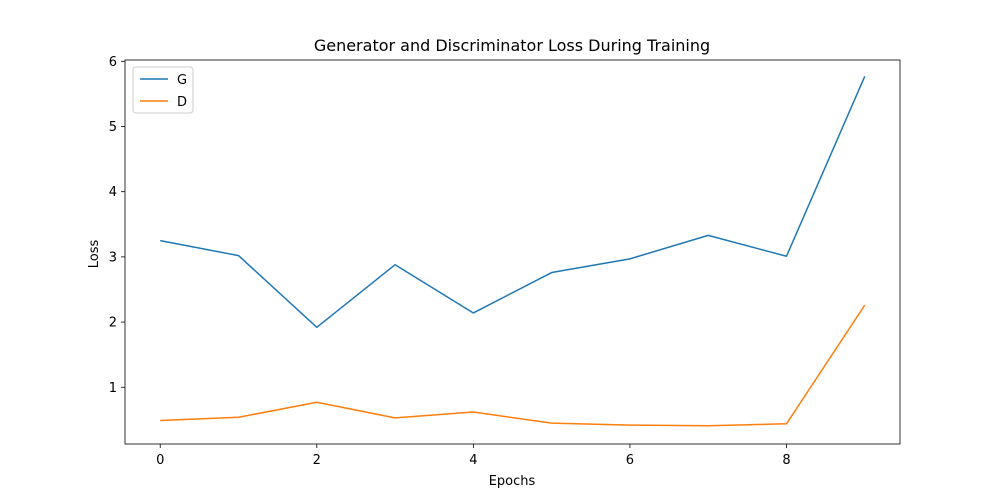  What do you see at coordinates (512, 481) in the screenshot?
I see `x-axis-label: Epochs` at bounding box center [512, 481].